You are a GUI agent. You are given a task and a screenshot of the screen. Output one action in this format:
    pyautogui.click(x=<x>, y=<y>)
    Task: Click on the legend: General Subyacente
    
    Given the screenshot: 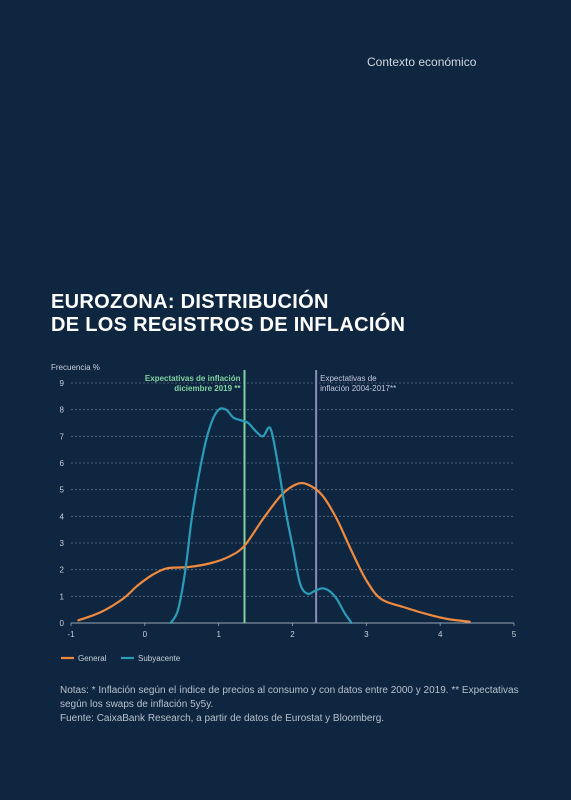 What is the action you would take?
    pyautogui.click(x=121, y=658)
    